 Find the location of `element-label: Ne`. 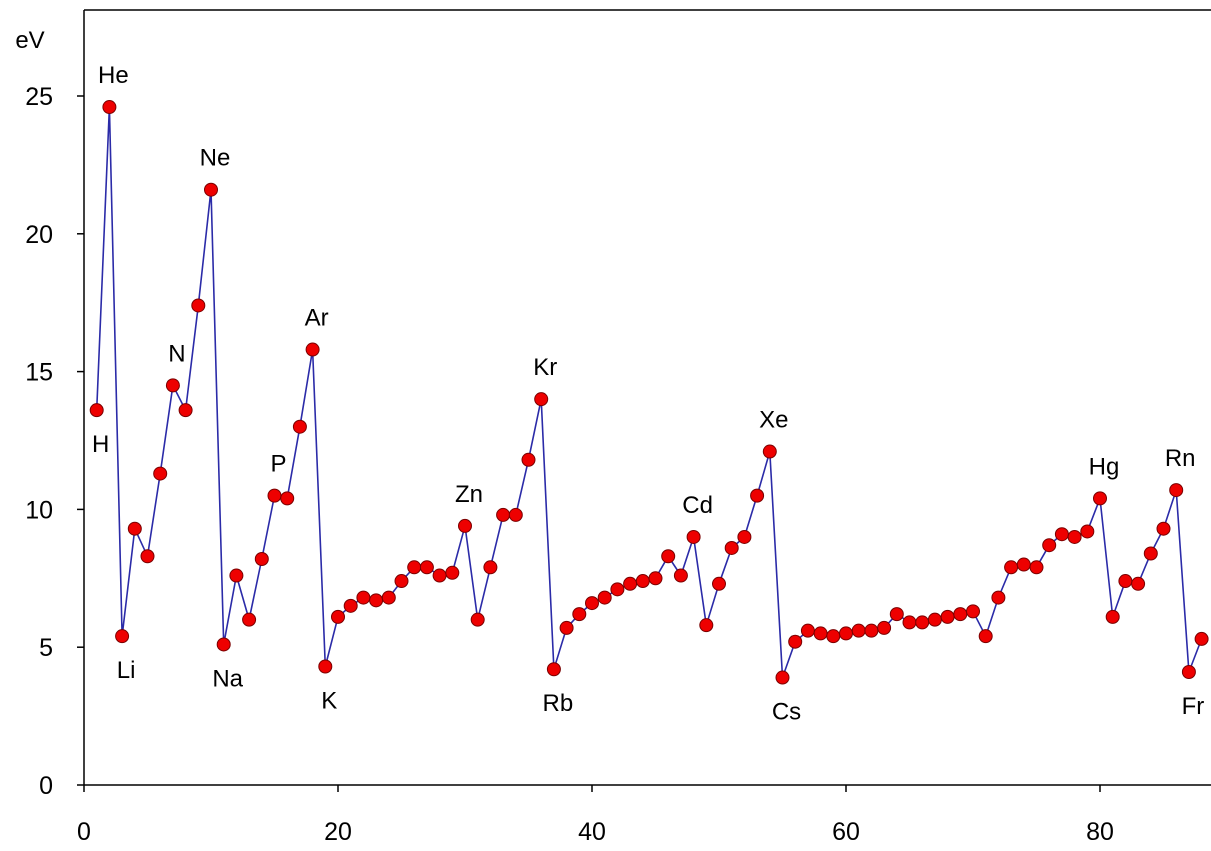

element-label: Ne is located at coordinates (215, 158).